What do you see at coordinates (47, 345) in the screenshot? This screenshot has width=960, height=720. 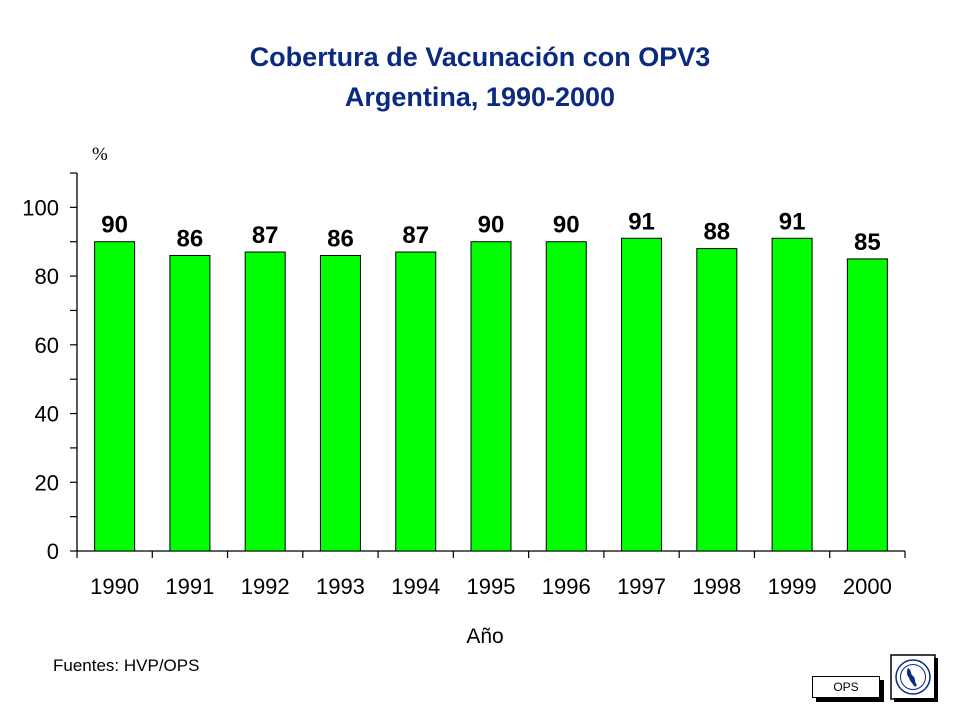 I see `y-tick-label: 60` at bounding box center [47, 345].